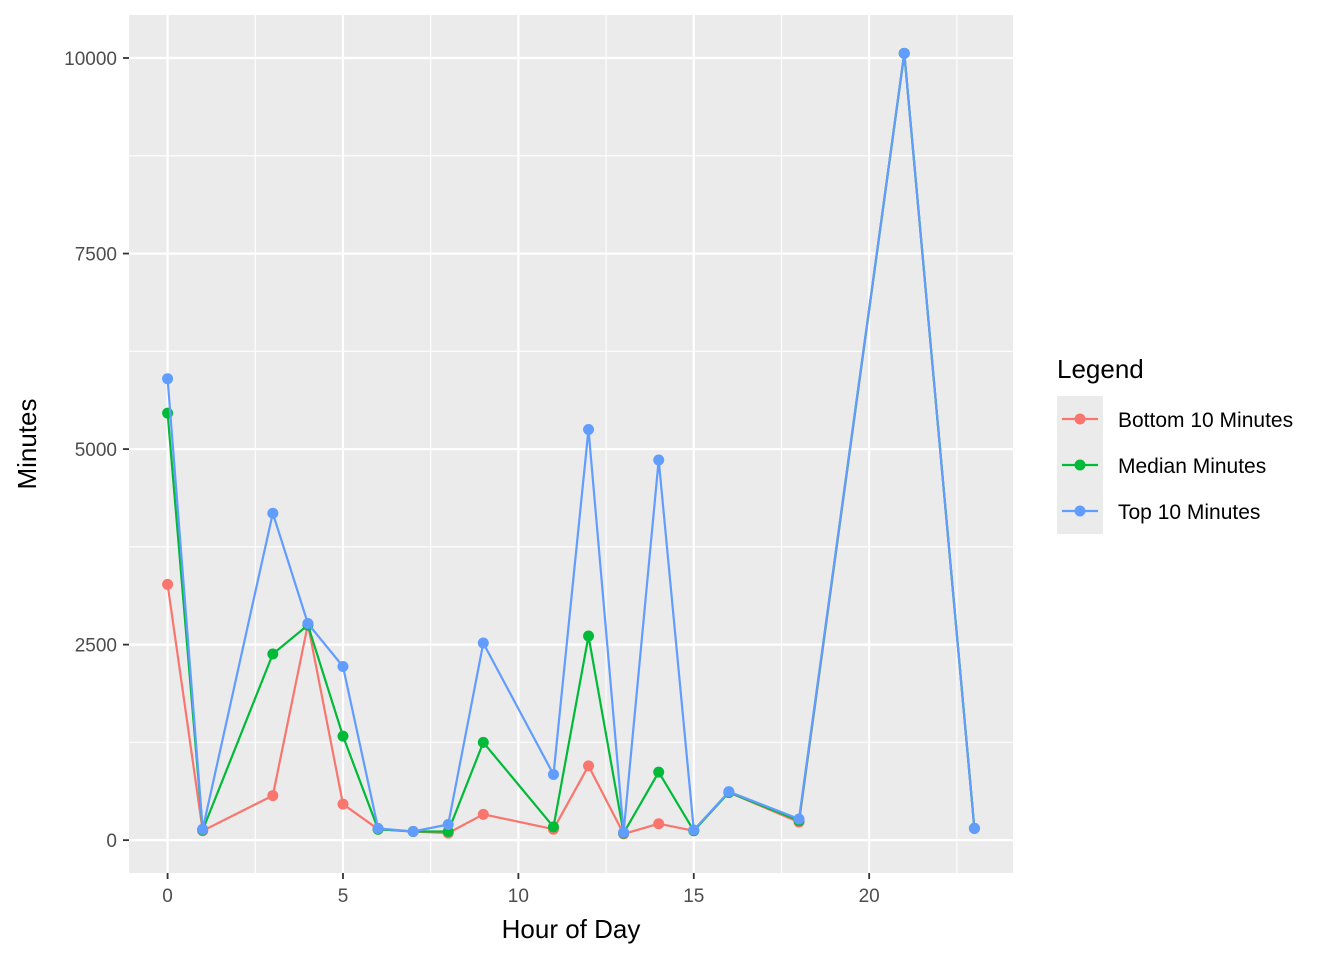 The width and height of the screenshot is (1344, 960). What do you see at coordinates (111, 841) in the screenshot?
I see `y-tick-label: 0` at bounding box center [111, 841].